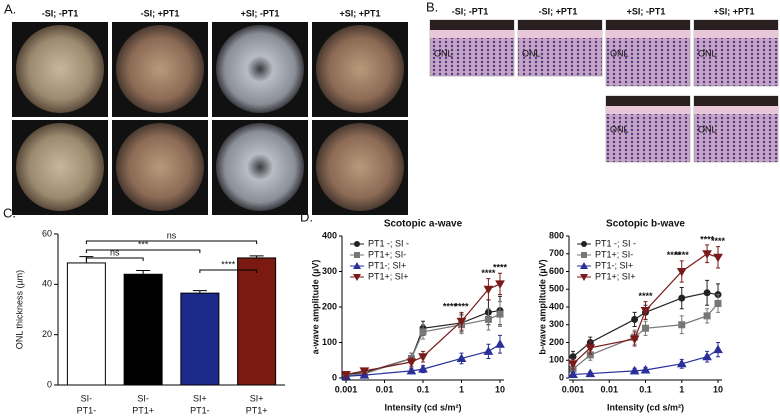 Image resolution: width=780 pixels, height=417 pixels. What do you see at coordinates (260, 13) in the screenshot?
I see `column-header: +SI; -PT1` at bounding box center [260, 13].